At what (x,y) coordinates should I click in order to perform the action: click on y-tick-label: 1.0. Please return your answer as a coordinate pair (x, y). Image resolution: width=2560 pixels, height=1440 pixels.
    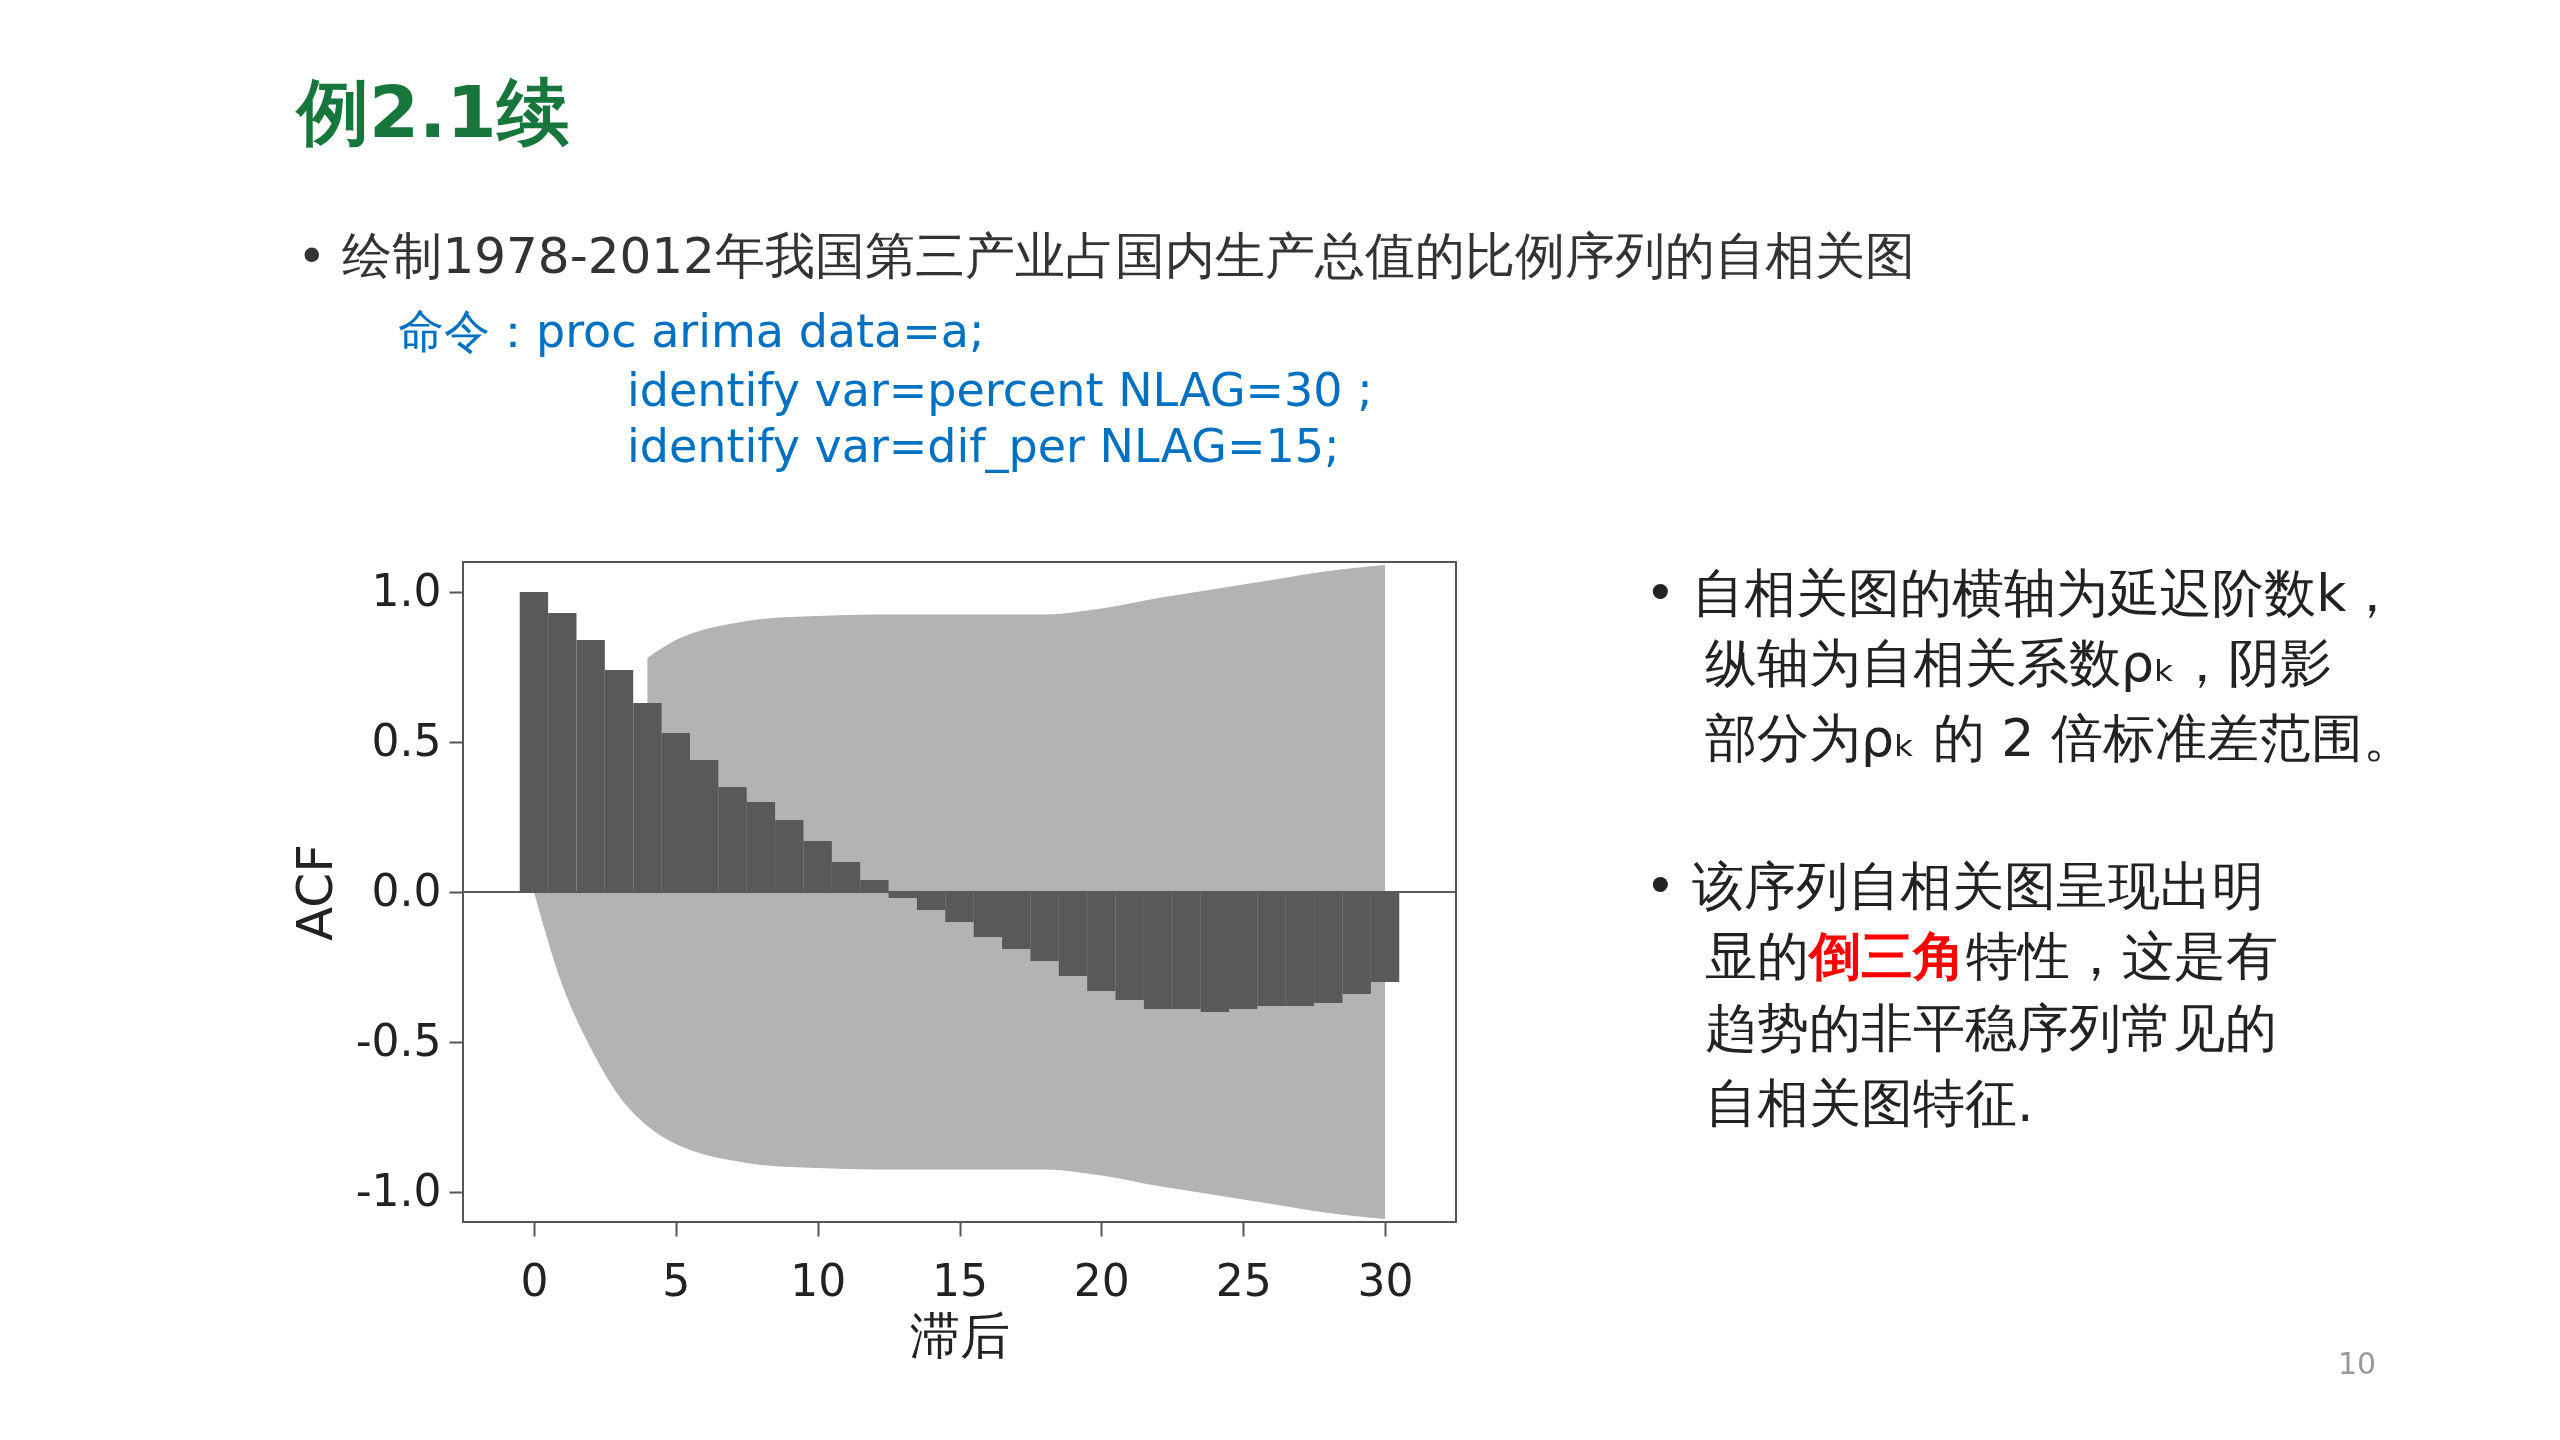
    Looking at the image, I should click on (406, 590).